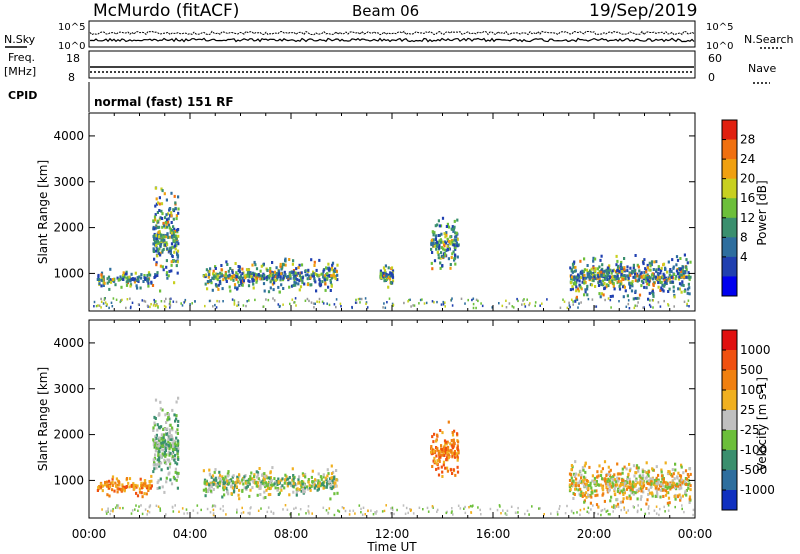 The image size is (800, 554). What do you see at coordinates (390, 67) in the screenshot?
I see `frequency-panel: Freq. [MHz] 18 8 60 0 Nave` at bounding box center [390, 67].